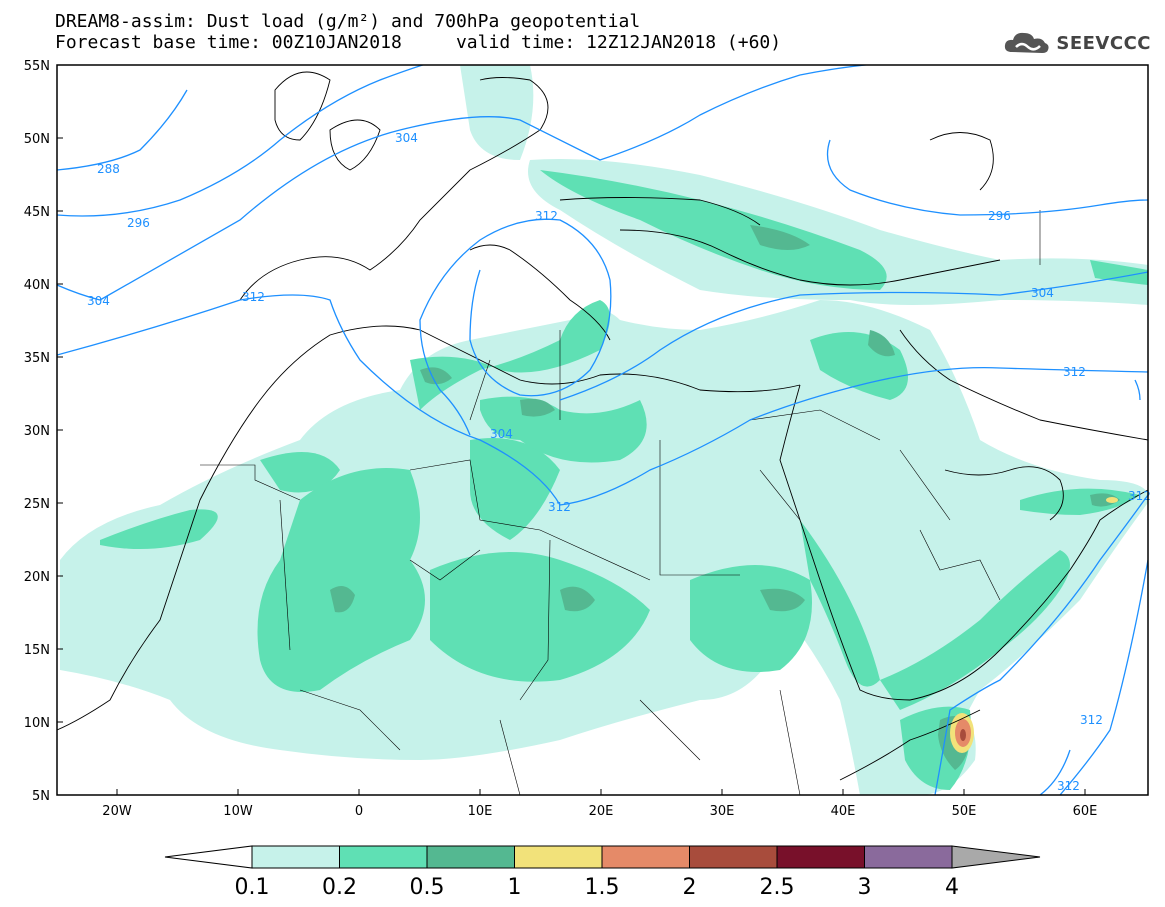 The width and height of the screenshot is (1165, 907). I want to click on lat-label: 25N, so click(37, 504).